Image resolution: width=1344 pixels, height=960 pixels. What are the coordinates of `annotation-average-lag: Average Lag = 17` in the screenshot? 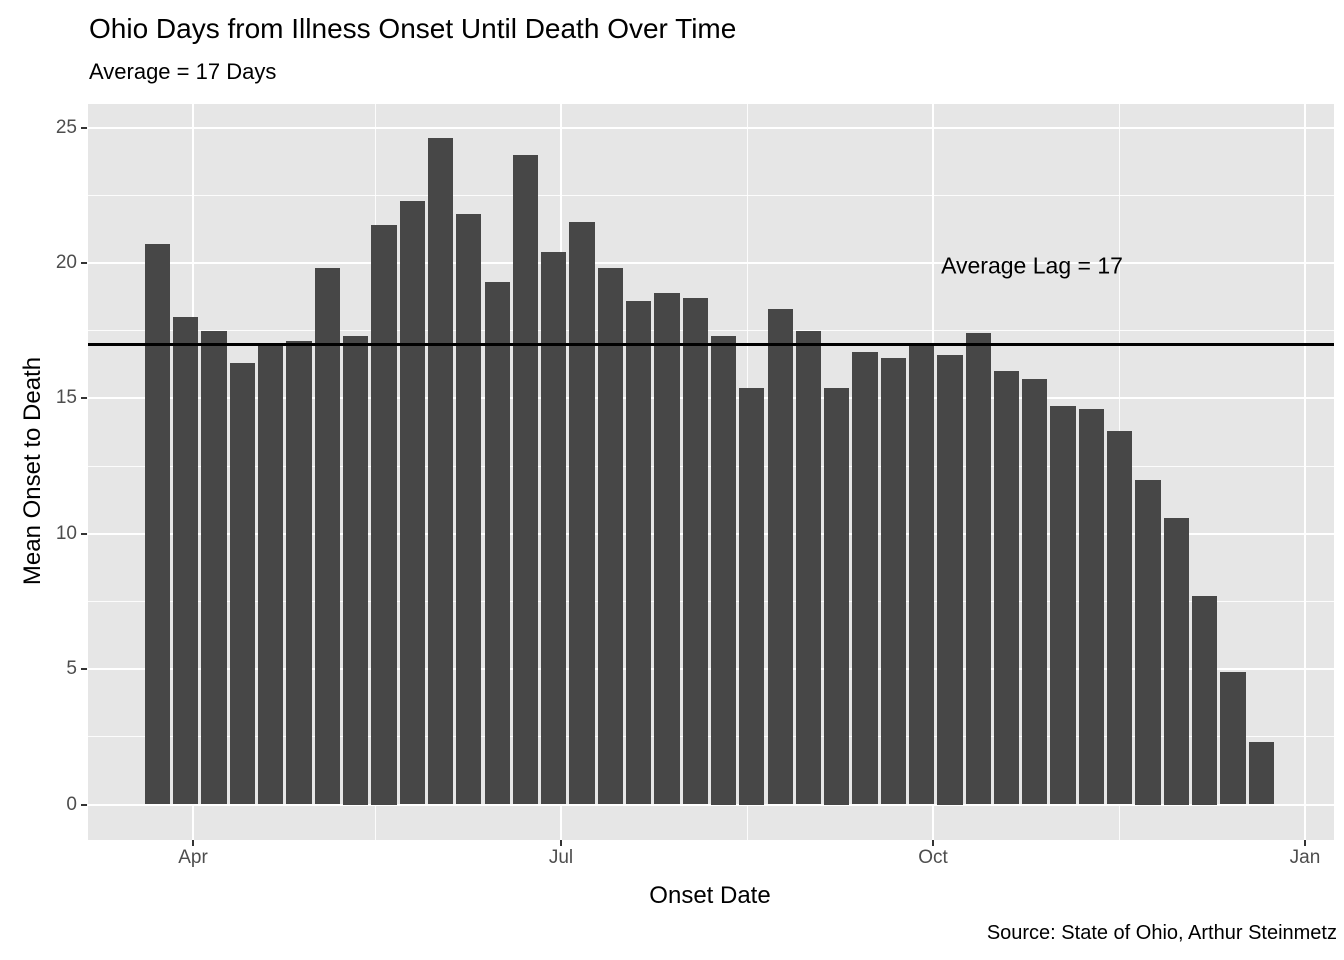 It's located at (1032, 265).